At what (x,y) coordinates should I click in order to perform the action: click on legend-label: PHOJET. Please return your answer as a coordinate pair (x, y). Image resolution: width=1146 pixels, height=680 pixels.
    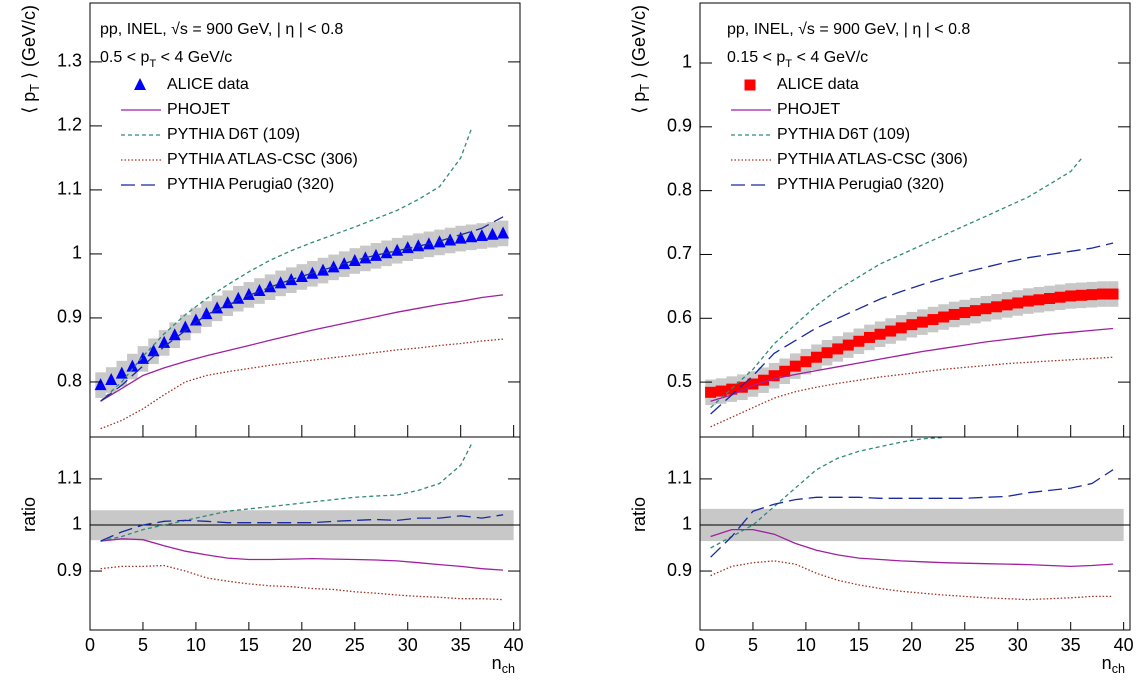
    Looking at the image, I should click on (198, 109).